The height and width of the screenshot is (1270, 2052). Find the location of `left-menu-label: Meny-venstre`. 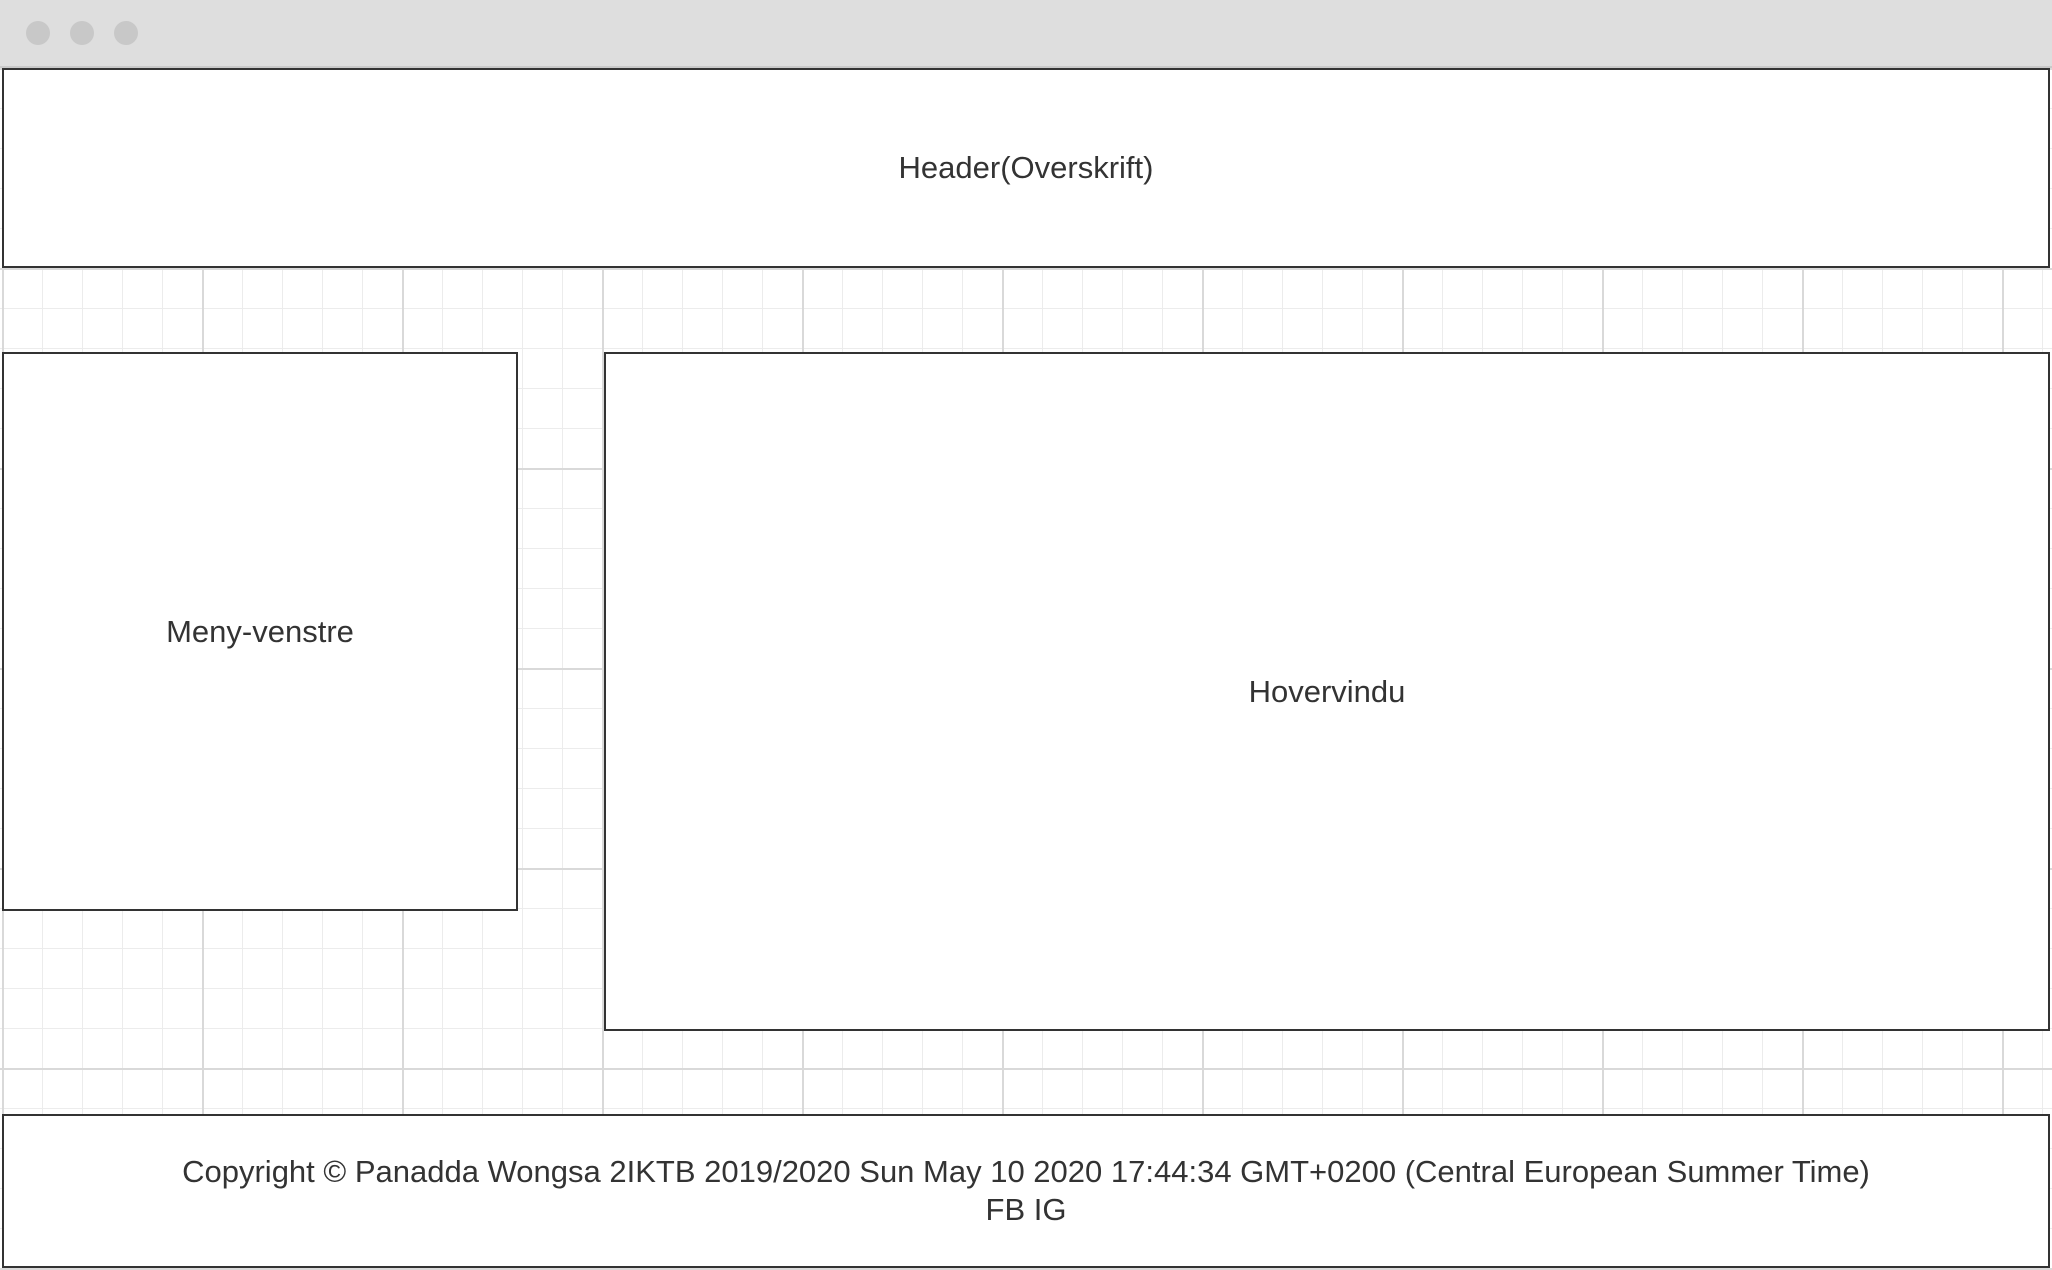

left-menu-label: Meny-venstre is located at coordinates (260, 631).